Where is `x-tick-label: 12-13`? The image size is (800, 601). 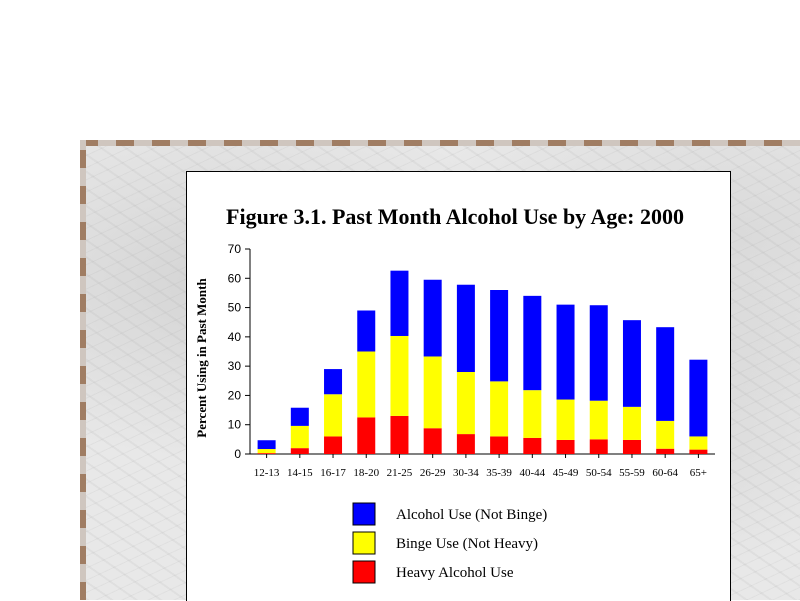 x-tick-label: 12-13 is located at coordinates (267, 473).